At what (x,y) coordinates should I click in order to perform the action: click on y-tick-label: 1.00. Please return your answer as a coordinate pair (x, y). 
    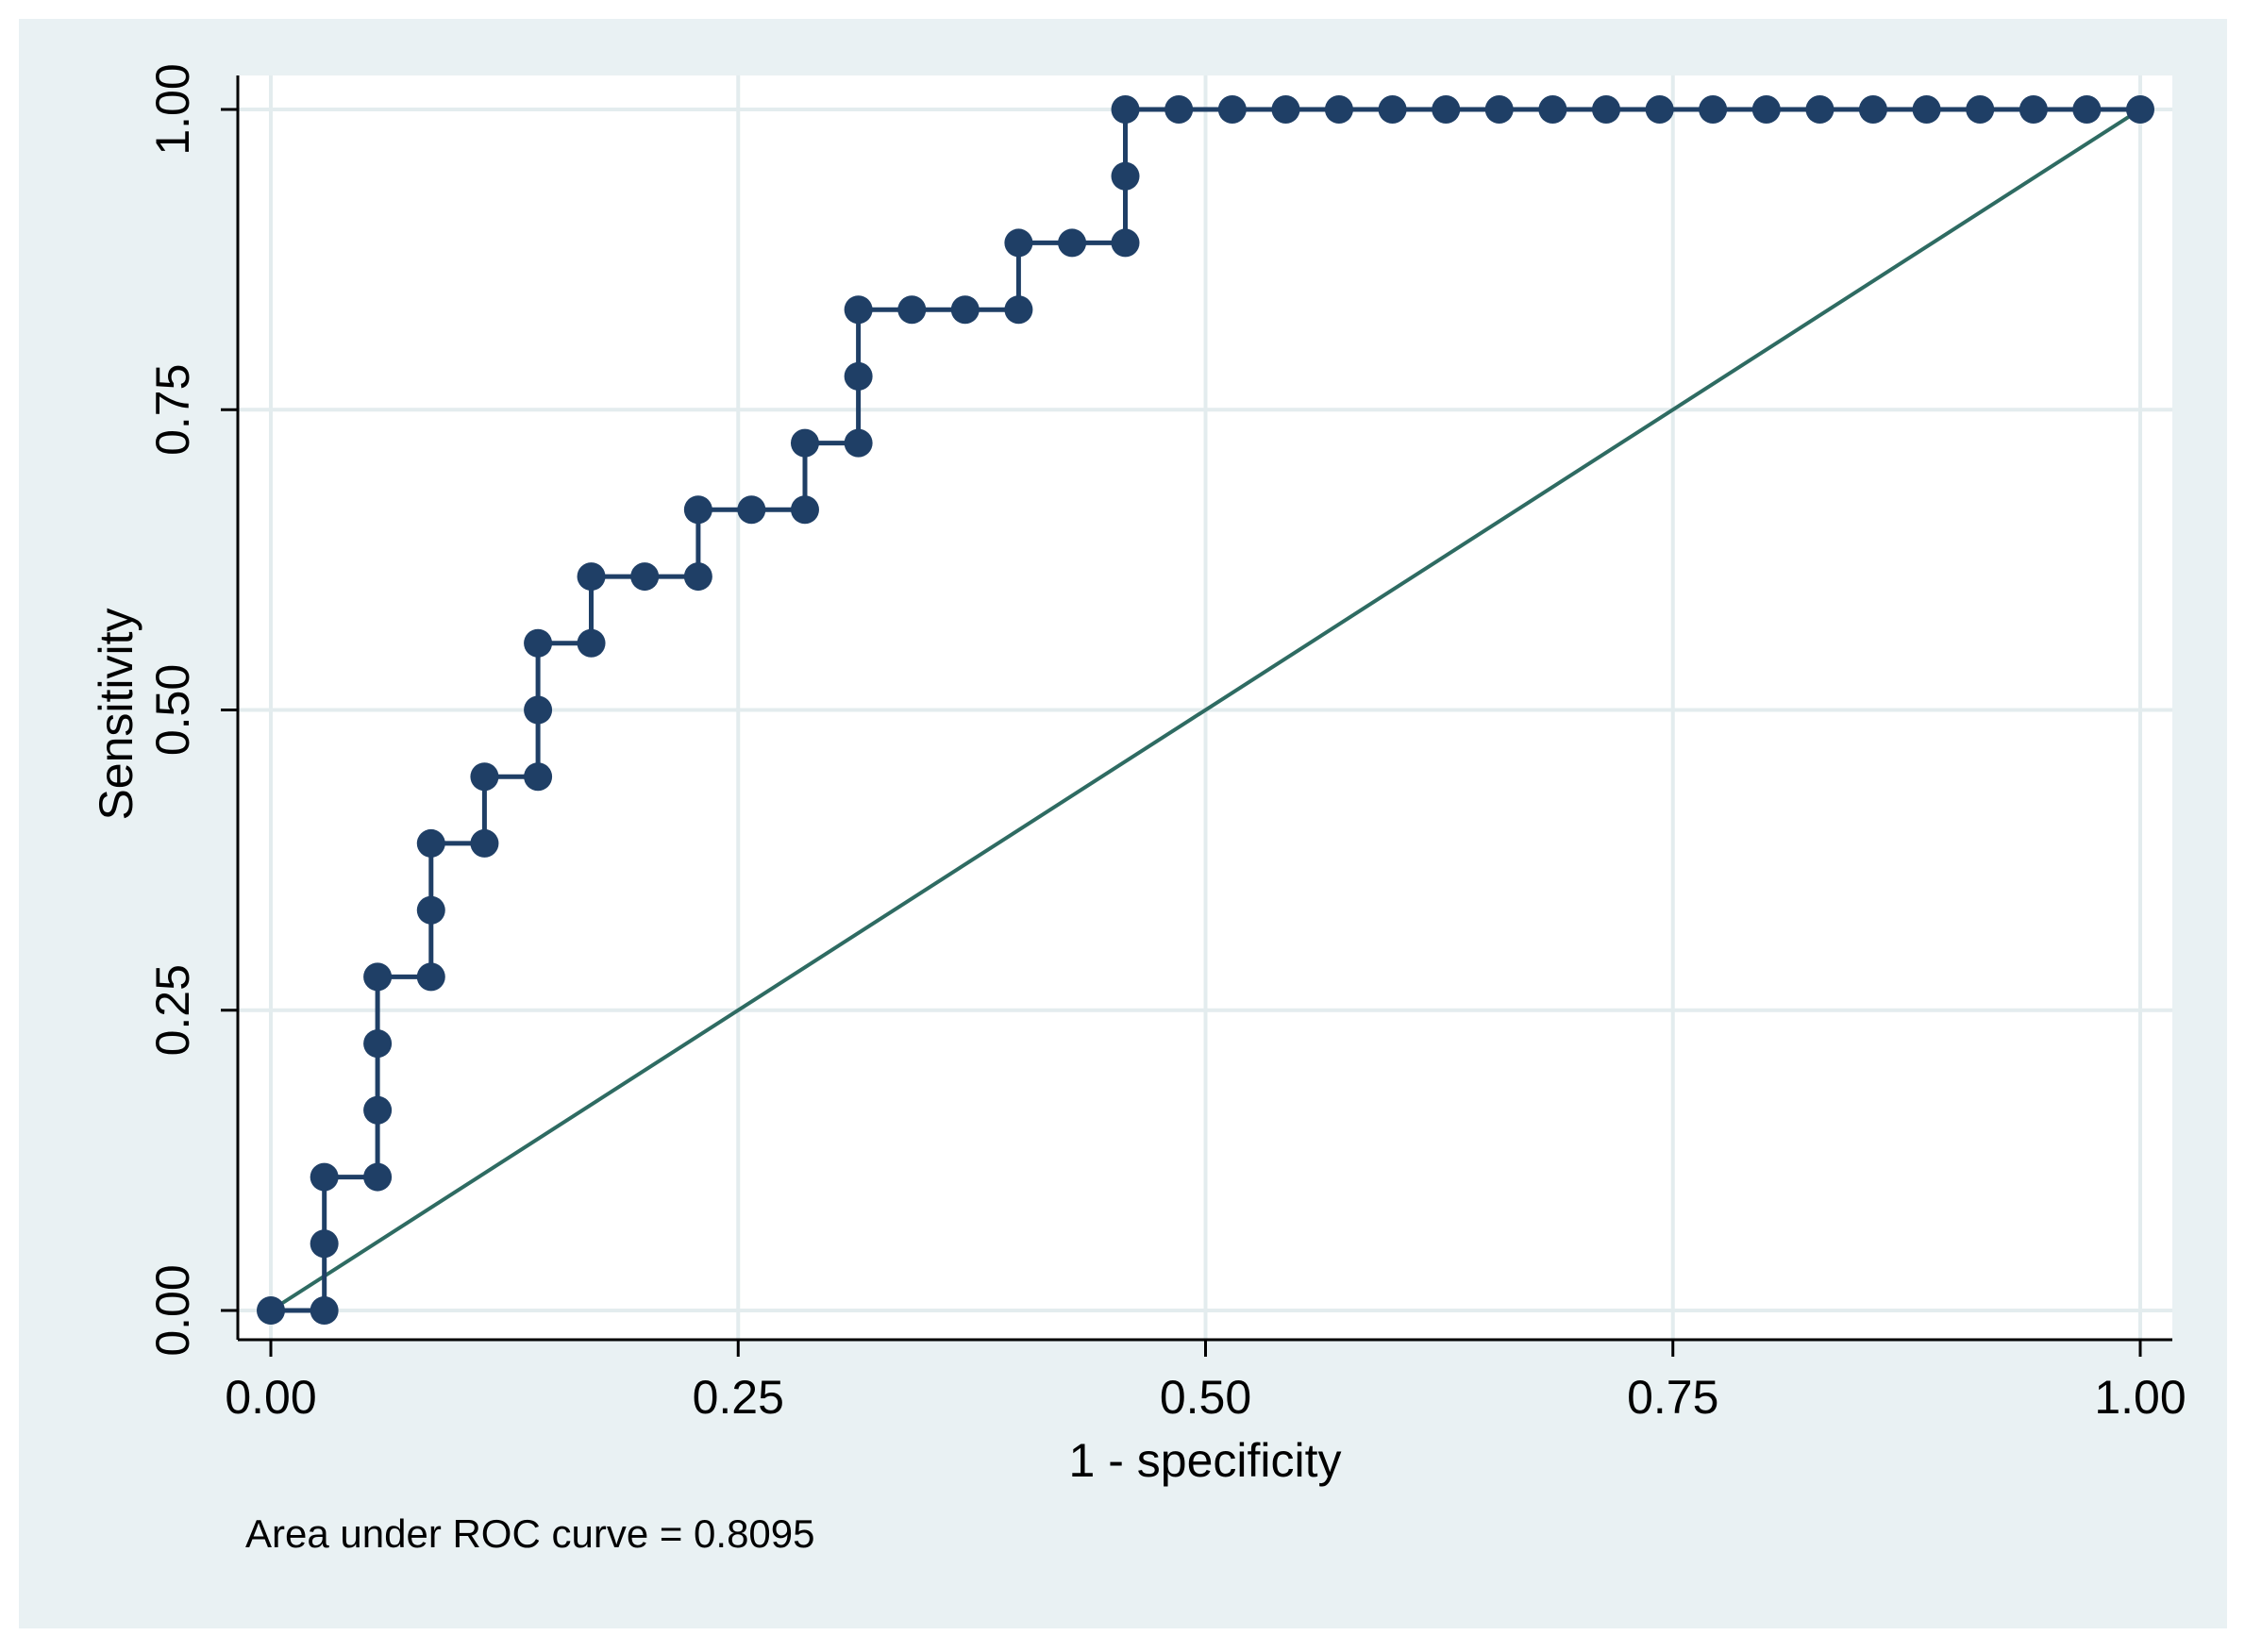
    Looking at the image, I should click on (172, 109).